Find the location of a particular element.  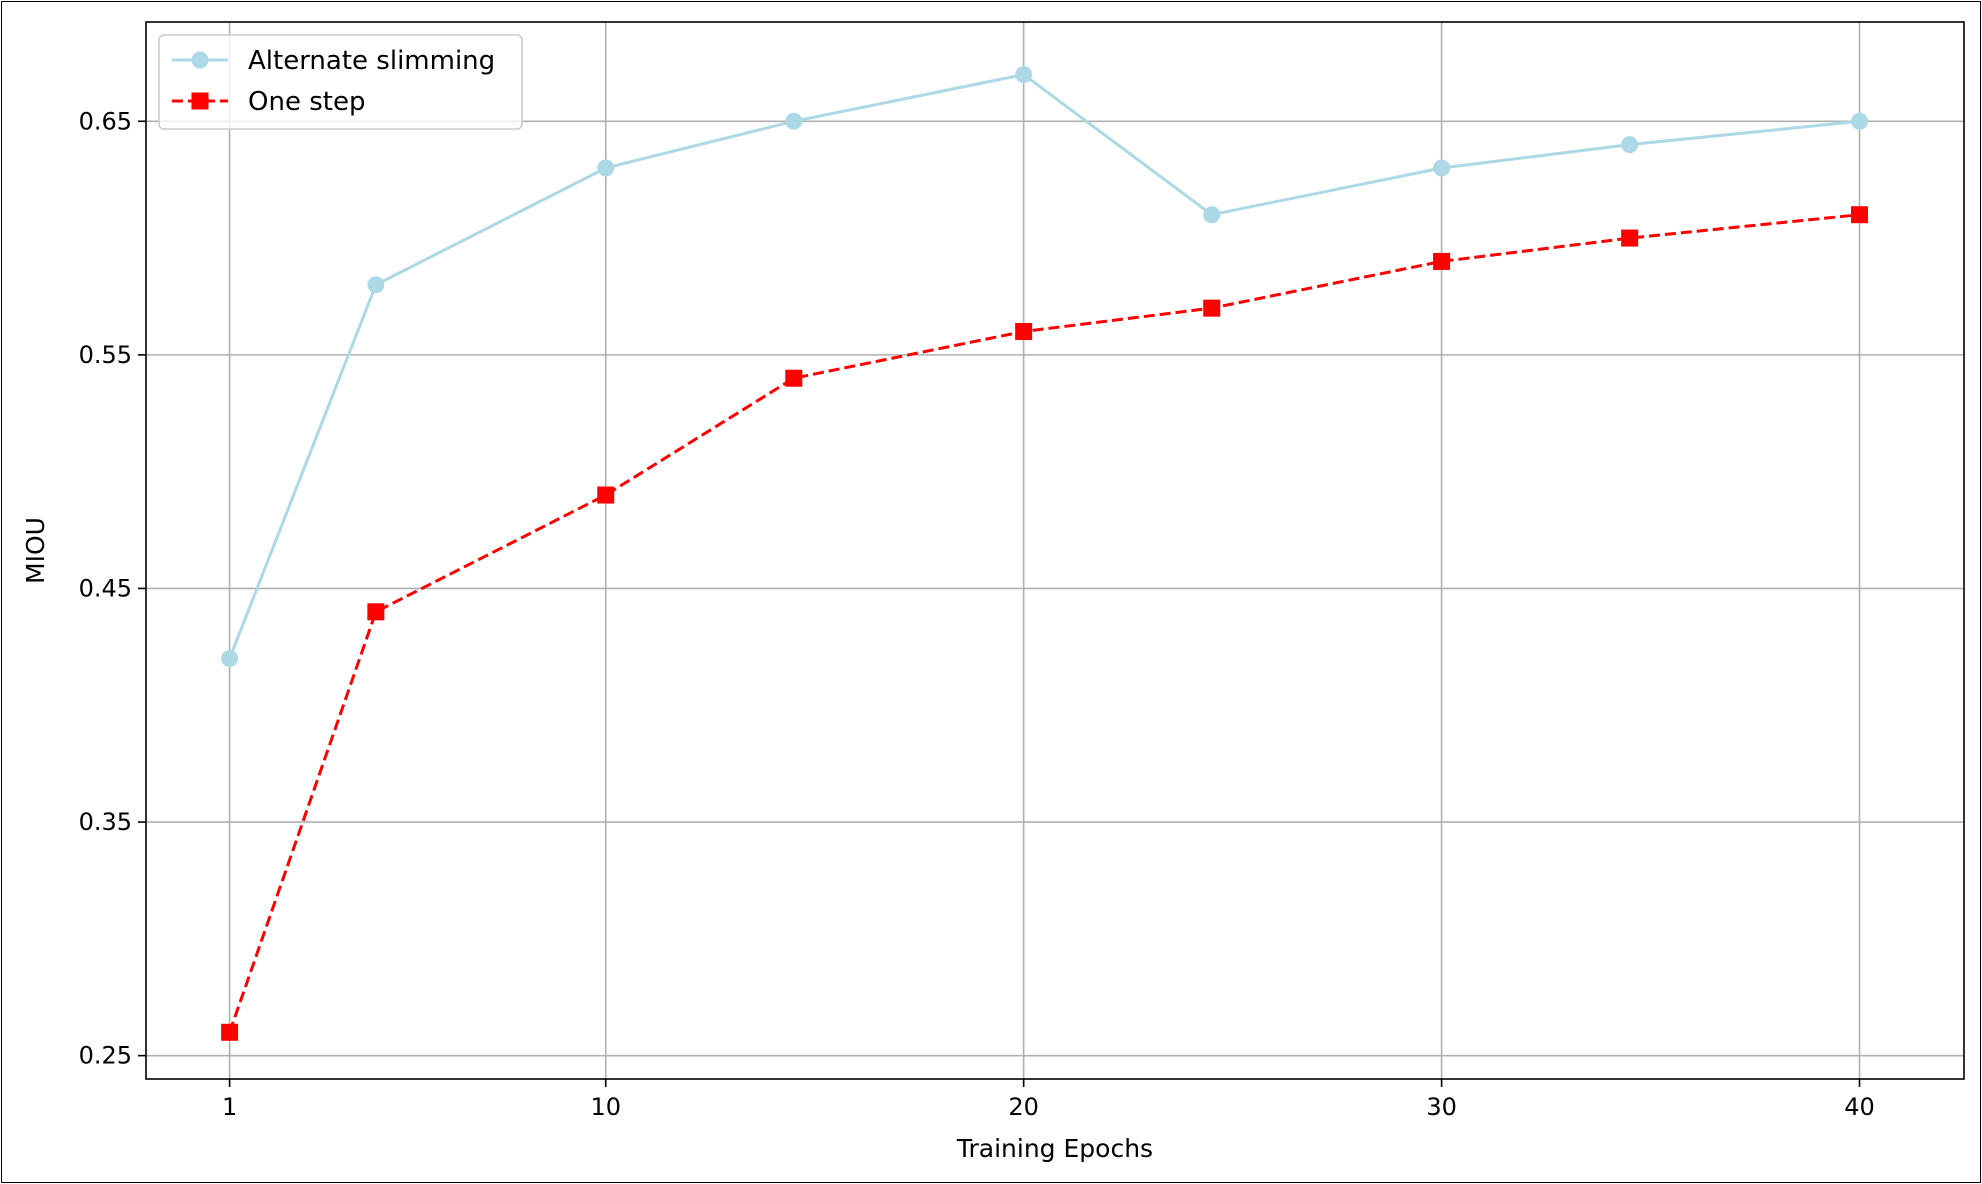

legend-box is located at coordinates (340, 82).